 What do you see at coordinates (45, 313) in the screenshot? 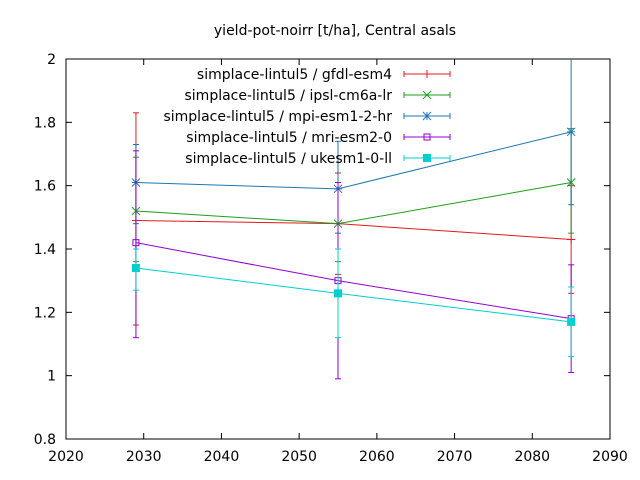
I see `y-tick-label: 1.2` at bounding box center [45, 313].